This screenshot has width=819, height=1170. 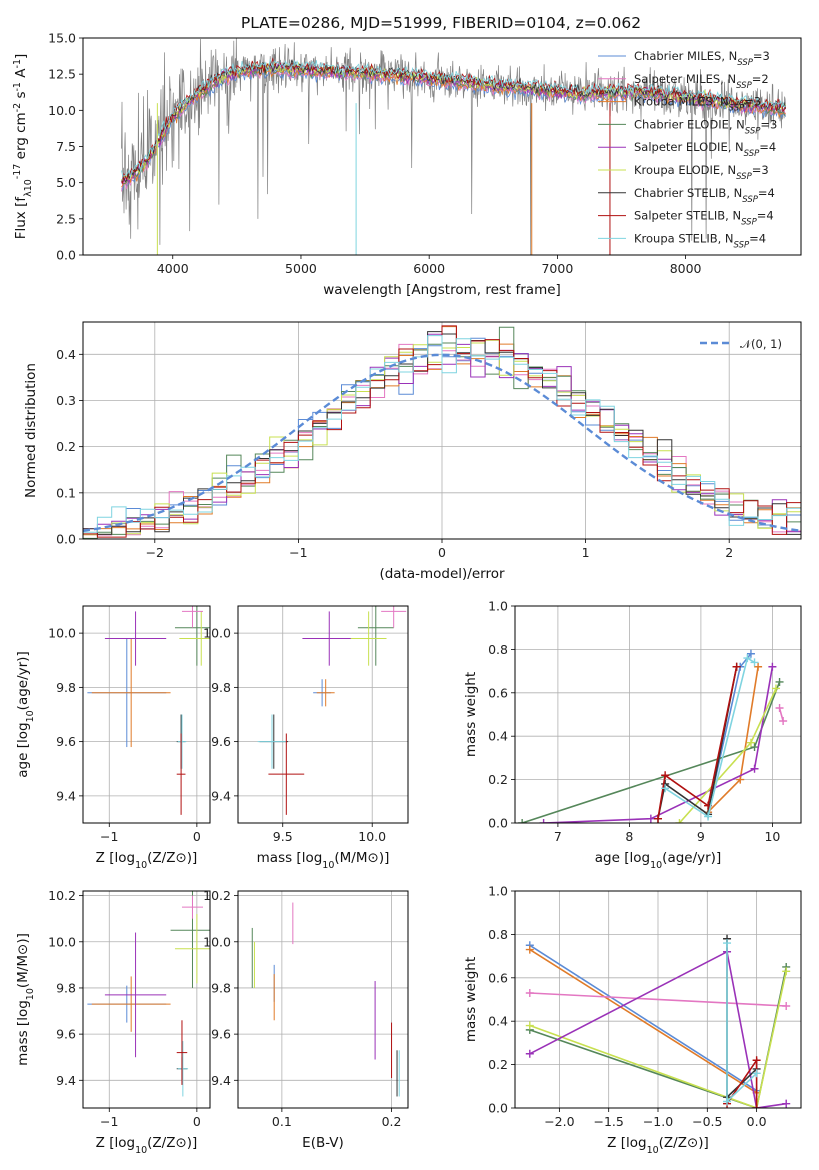 I want to click on legend-entry-chabrier_stelib: Chabrier STELIB, NSSP=4, so click(x=704, y=195).